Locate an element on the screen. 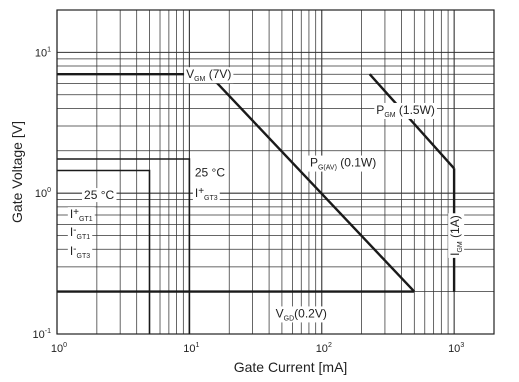 The width and height of the screenshot is (519, 382). annotation-igt3p: I+GT3 is located at coordinates (206, 194).